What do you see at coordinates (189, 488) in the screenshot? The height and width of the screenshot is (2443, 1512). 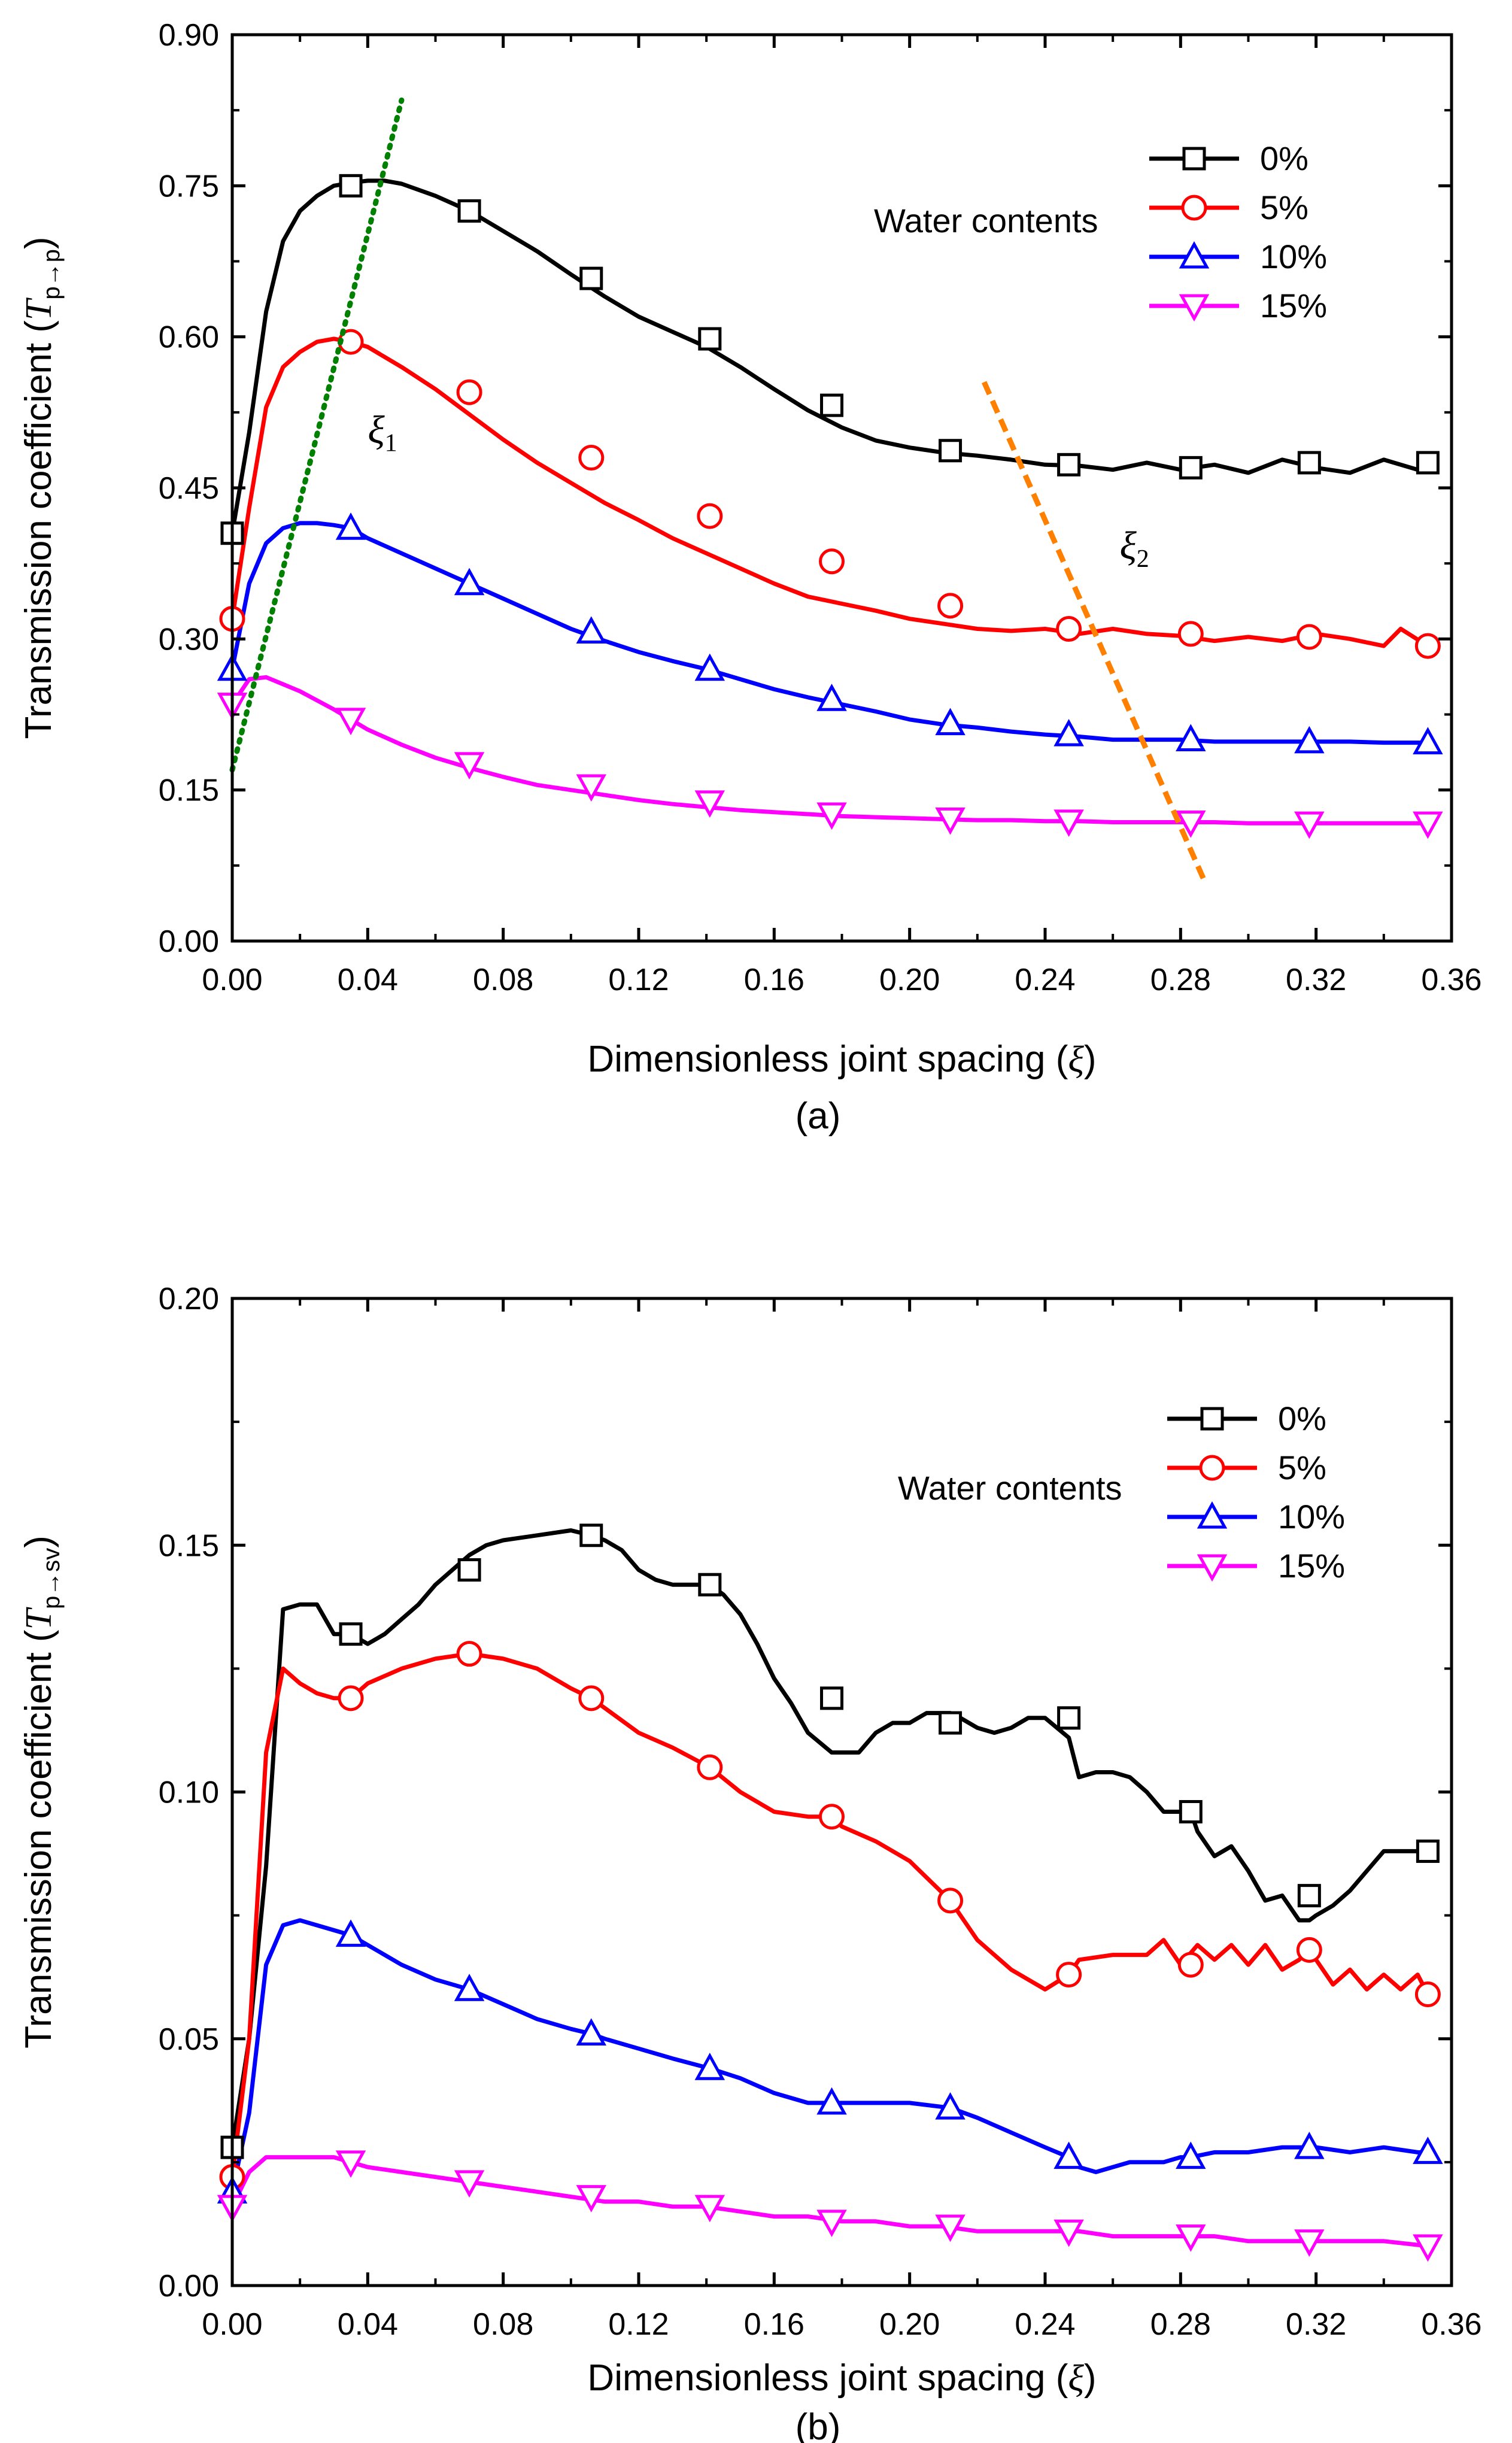 I see `y-tick-label: 0.45` at bounding box center [189, 488].